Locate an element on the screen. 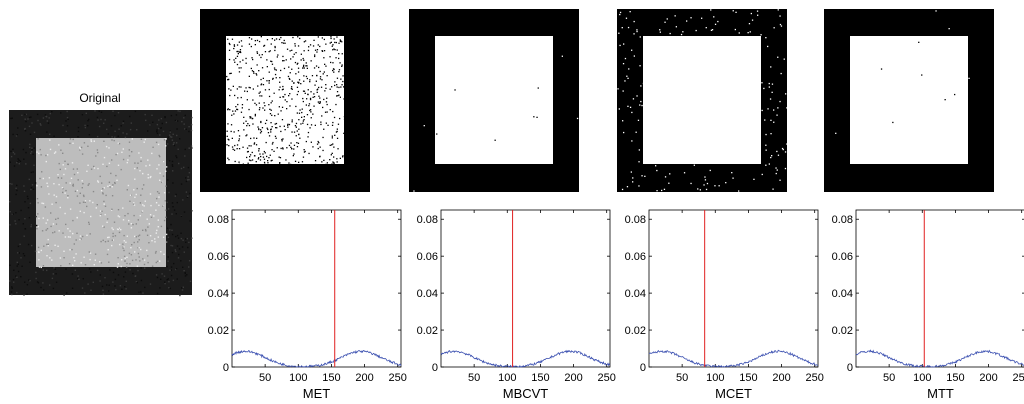 The image size is (1024, 404). method-label: MTT is located at coordinates (940, 393).